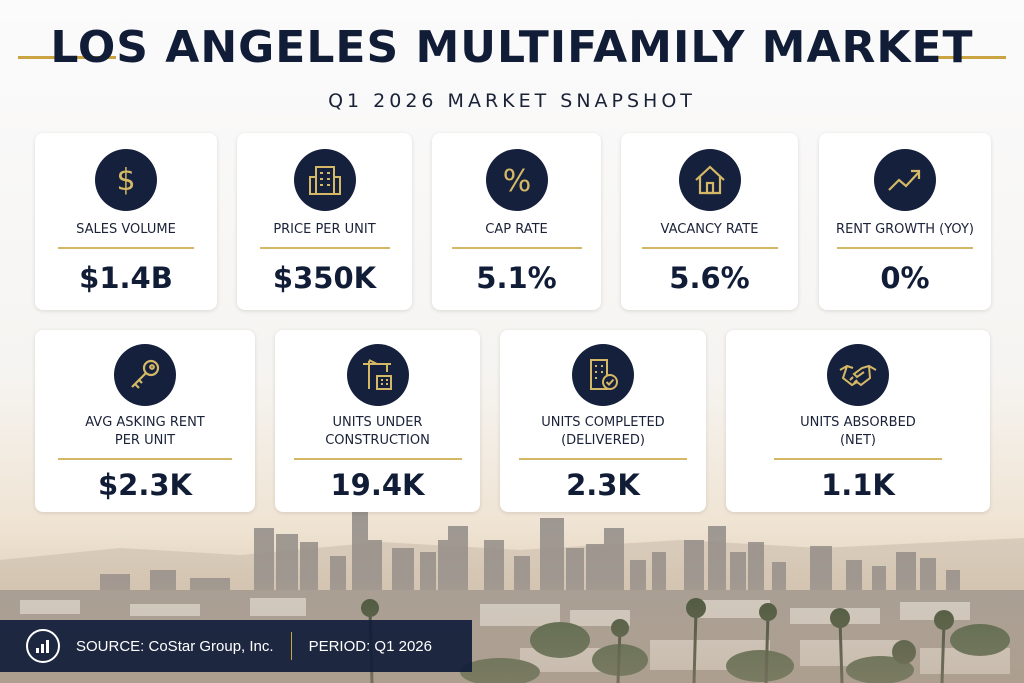 The width and height of the screenshot is (1024, 683). I want to click on page-title: LOS ANGELES MULTIFAMILY MARKET, so click(512, 47).